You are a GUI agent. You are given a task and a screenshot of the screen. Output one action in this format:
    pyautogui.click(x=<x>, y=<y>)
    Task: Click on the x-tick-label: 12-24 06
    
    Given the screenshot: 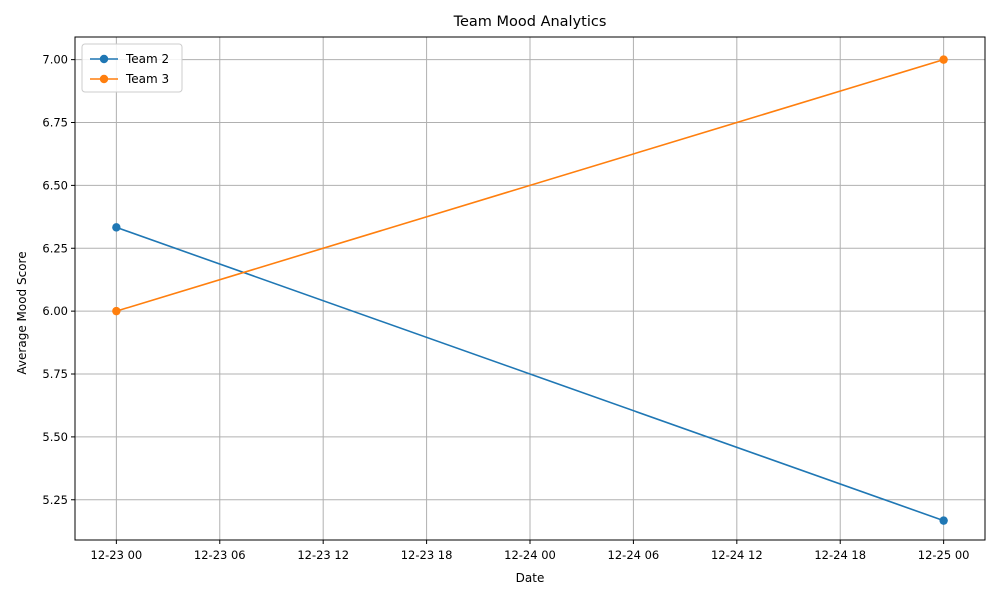 What is the action you would take?
    pyautogui.click(x=634, y=555)
    